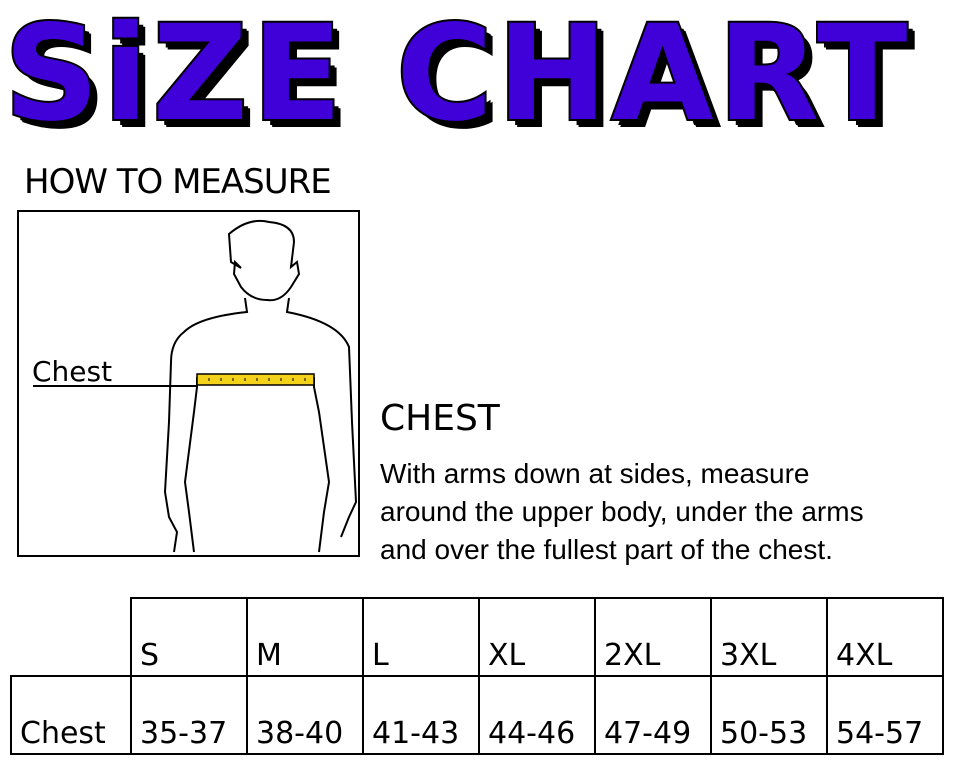 The width and height of the screenshot is (978, 760). What do you see at coordinates (769, 715) in the screenshot?
I see `table-cell: 50-53` at bounding box center [769, 715].